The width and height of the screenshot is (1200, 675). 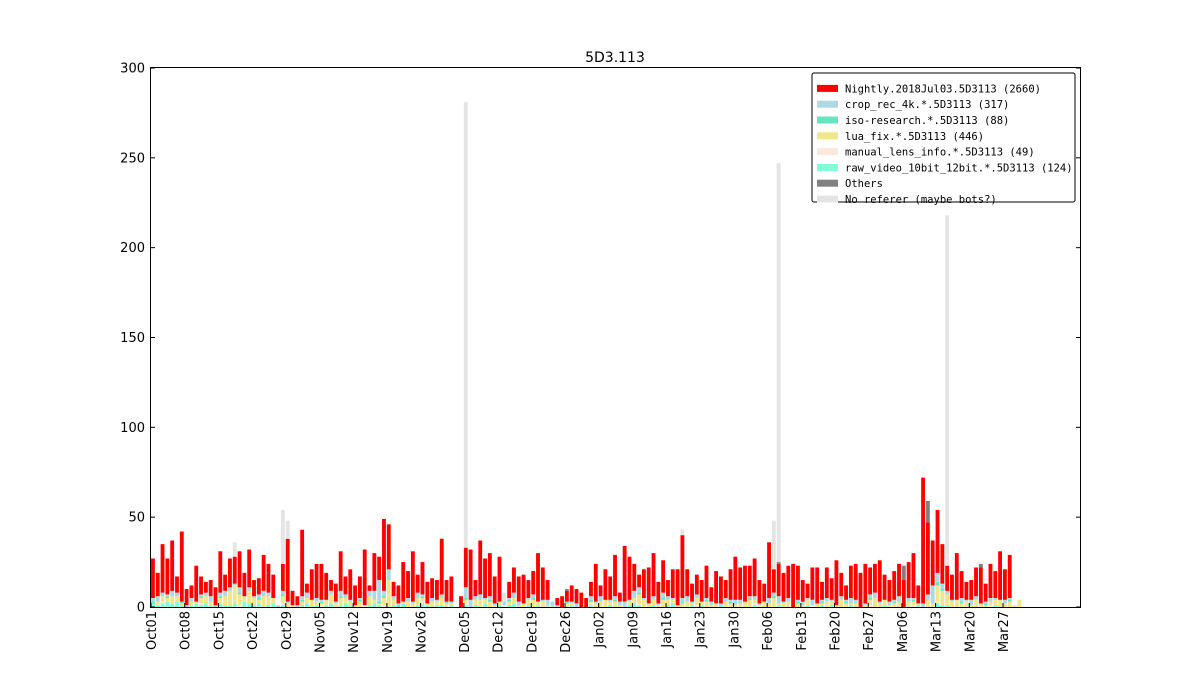 What do you see at coordinates (504, 606) in the screenshot?
I see `bar-segment-s1-d73` at bounding box center [504, 606].